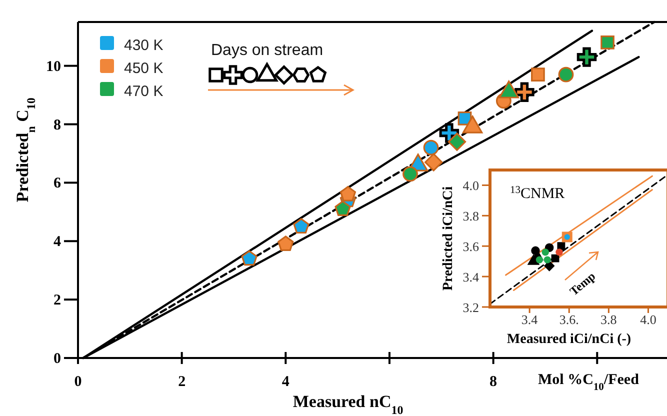 The height and width of the screenshot is (416, 667). Describe the element at coordinates (267, 50) in the screenshot. I see `annotation: Days on stream` at that location.